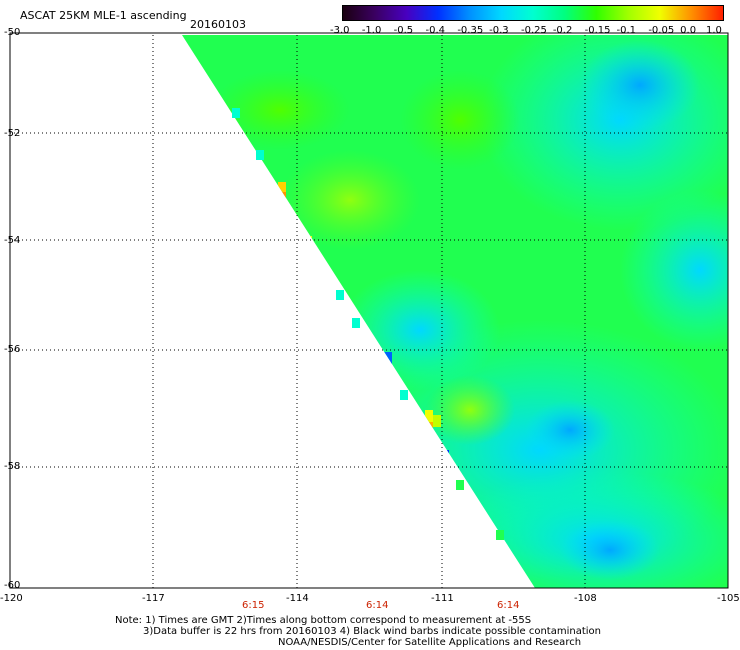 The image size is (740, 650). I want to click on lon-label: -111, so click(442, 598).